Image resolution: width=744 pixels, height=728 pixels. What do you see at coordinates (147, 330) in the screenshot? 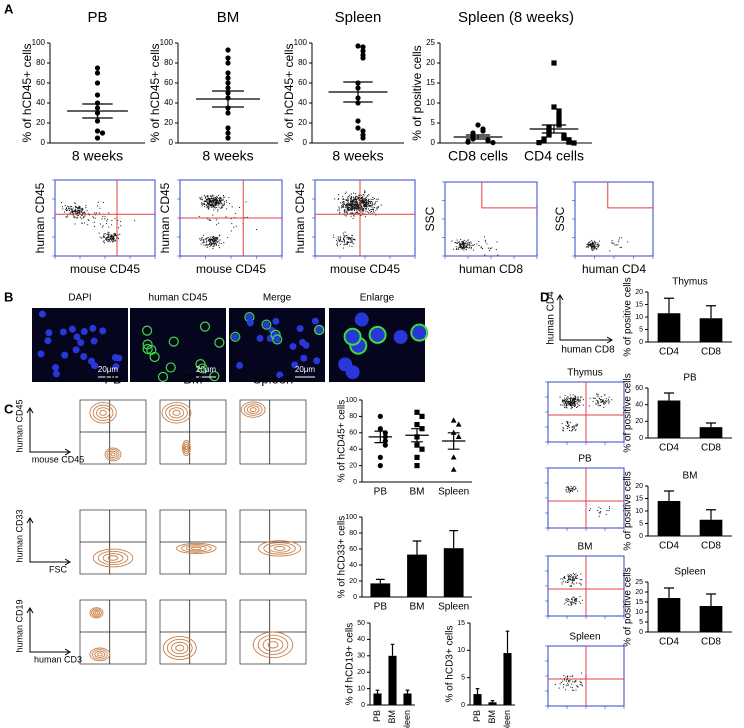
I see `cd45-ring` at bounding box center [147, 330].